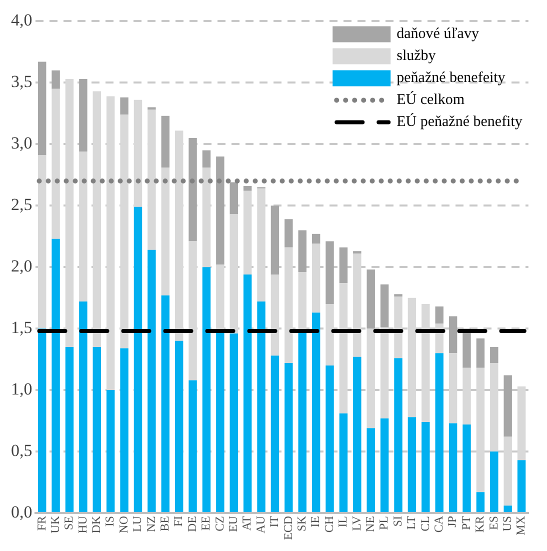 This screenshot has width=547, height=551. Describe the element at coordinates (521, 526) in the screenshot. I see `x-tick-label: MX` at that location.